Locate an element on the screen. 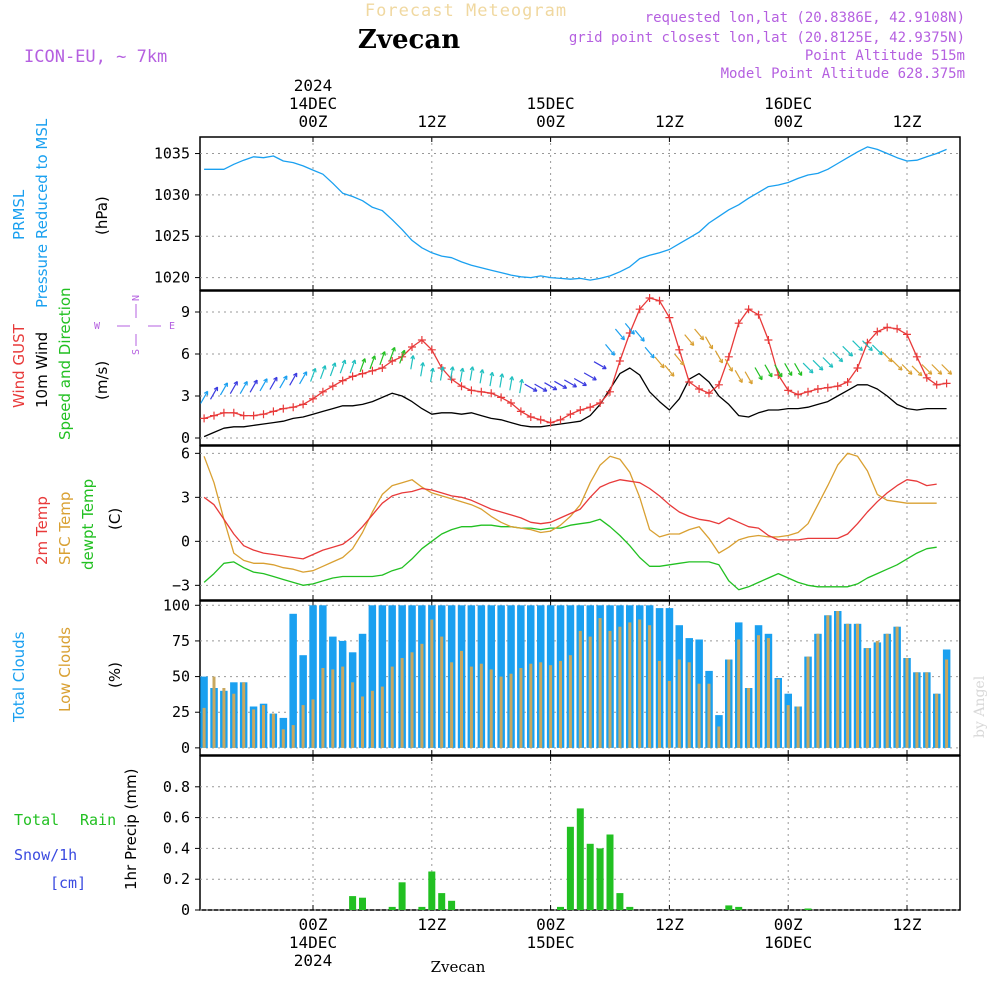 Image resolution: width=1000 pixels, height=1000 pixels. cloud-bars is located at coordinates (575, 676).